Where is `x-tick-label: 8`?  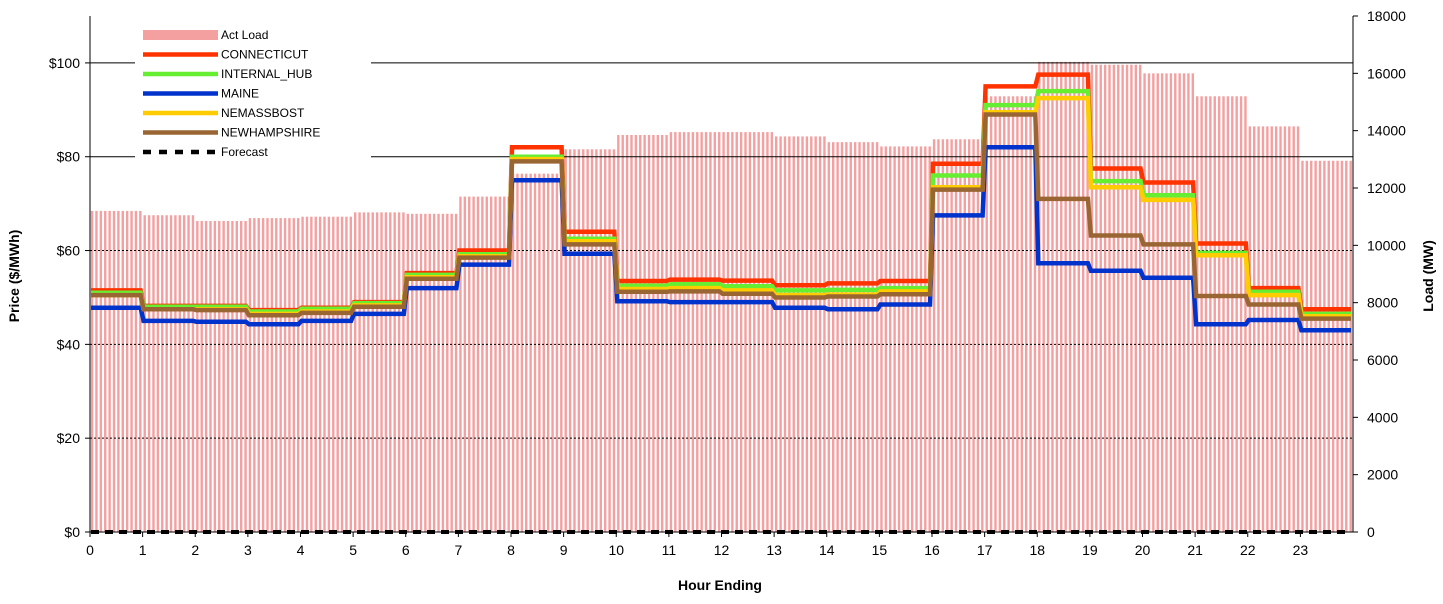
x-tick-label: 8 is located at coordinates (511, 550).